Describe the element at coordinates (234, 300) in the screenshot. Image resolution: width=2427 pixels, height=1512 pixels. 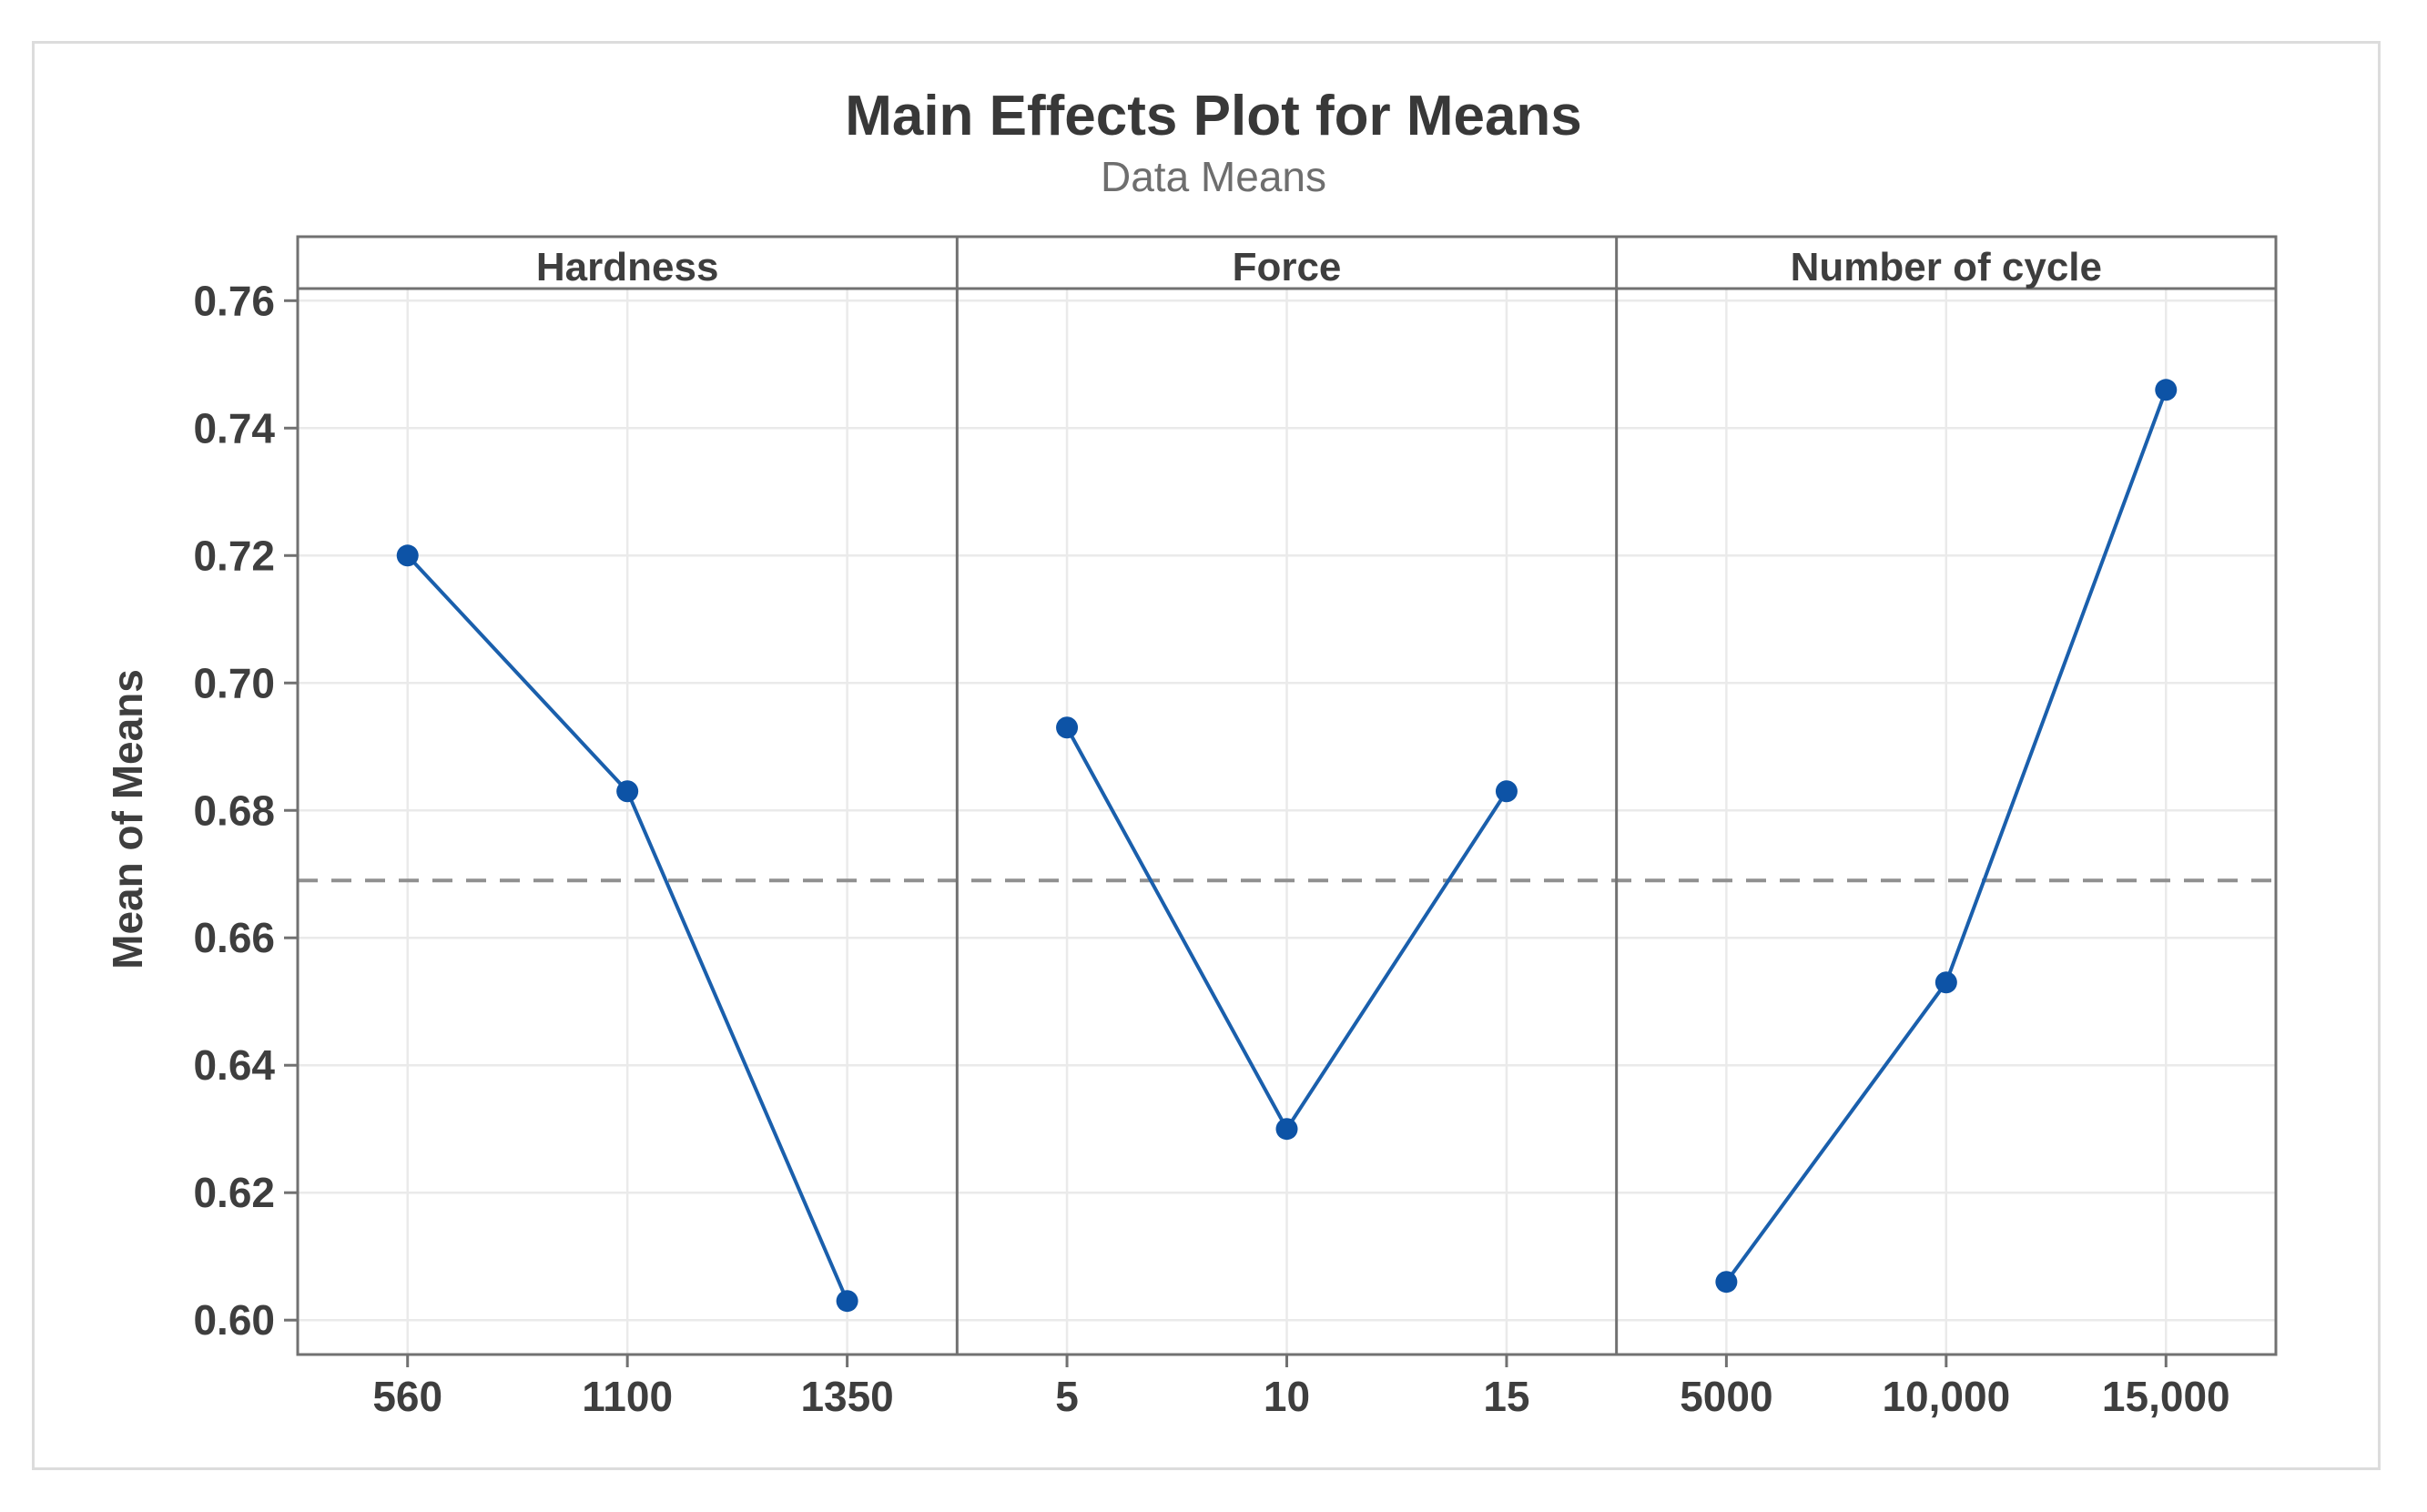
I see `y-tick-label: 0.76` at that location.